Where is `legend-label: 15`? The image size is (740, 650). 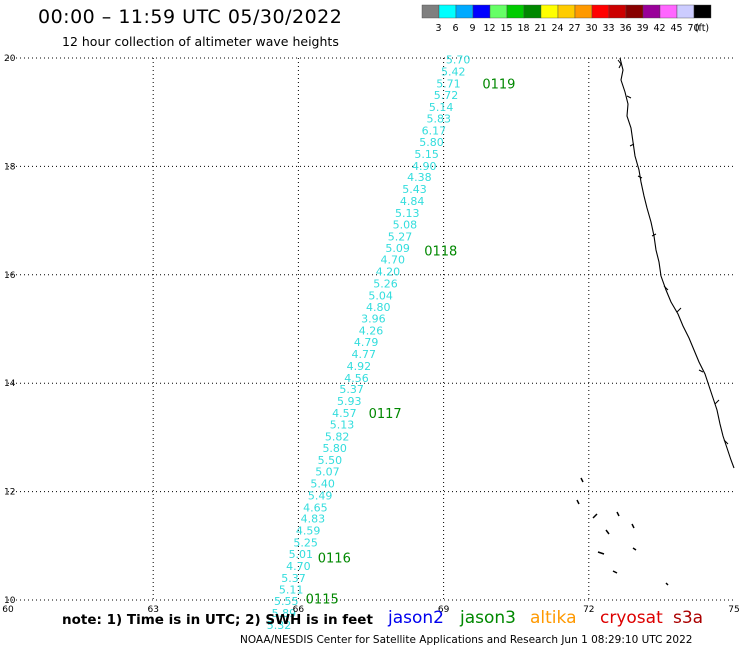 legend-label: 15 is located at coordinates (506, 28).